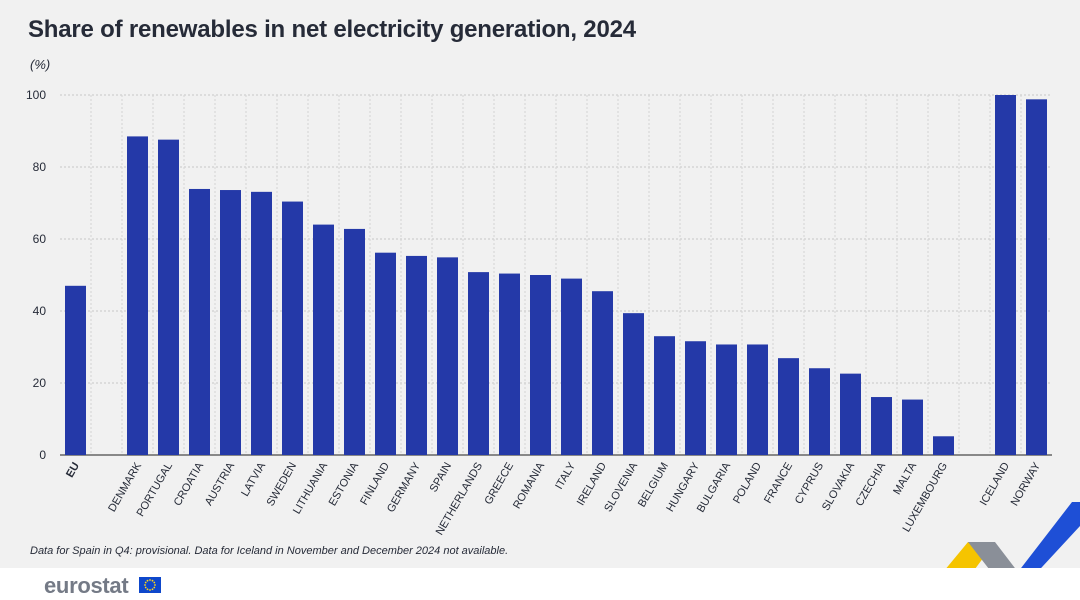  Describe the element at coordinates (747, 482) in the screenshot. I see `x-tick-label-poland: POLAND` at that location.